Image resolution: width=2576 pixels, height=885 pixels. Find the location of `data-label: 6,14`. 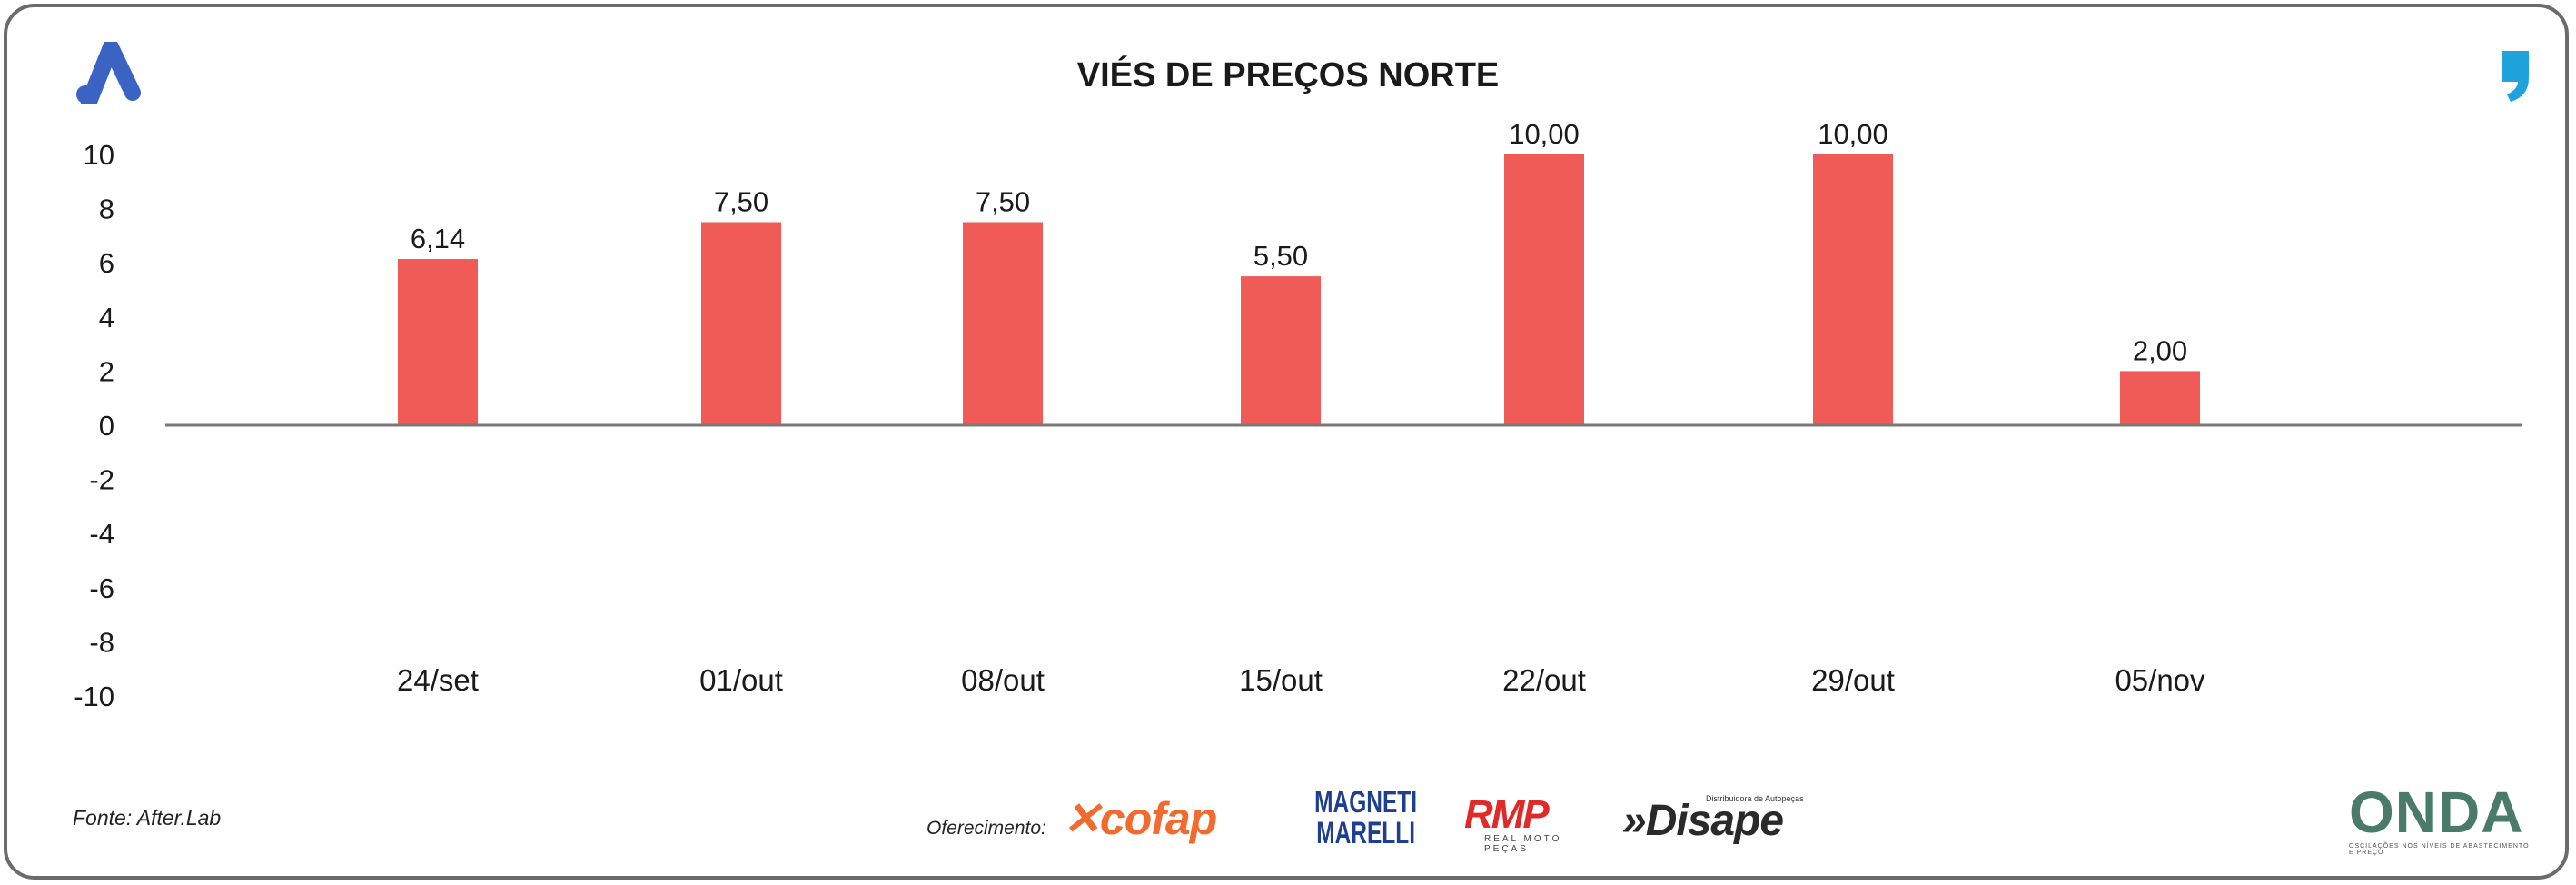

data-label: 6,14 is located at coordinates (438, 238).